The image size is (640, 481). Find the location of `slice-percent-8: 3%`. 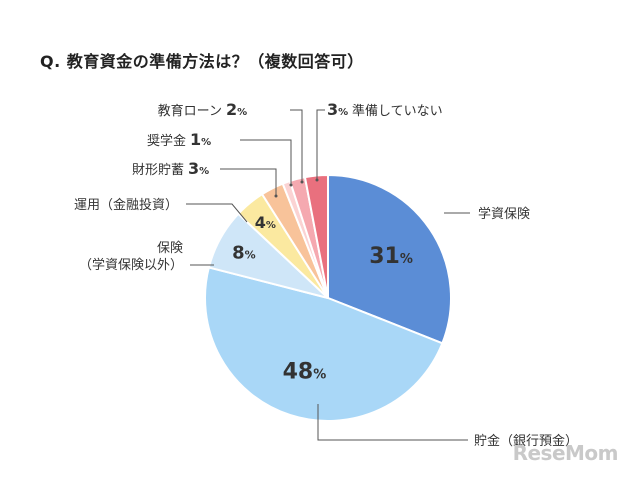

slice-percent-8: 3% is located at coordinates (337, 109).